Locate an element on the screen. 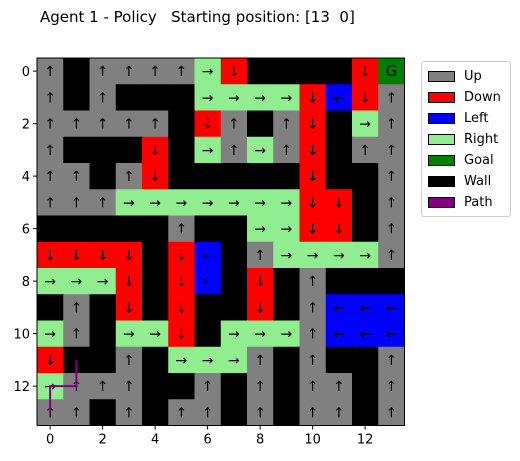  y-tick-label: 6 is located at coordinates (26, 230).